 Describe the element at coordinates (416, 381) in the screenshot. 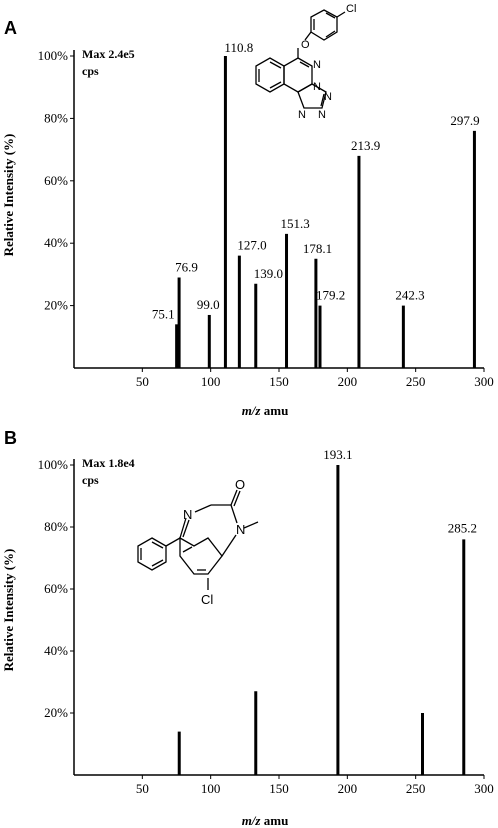

I see `x-tick-label-a: 250` at that location.